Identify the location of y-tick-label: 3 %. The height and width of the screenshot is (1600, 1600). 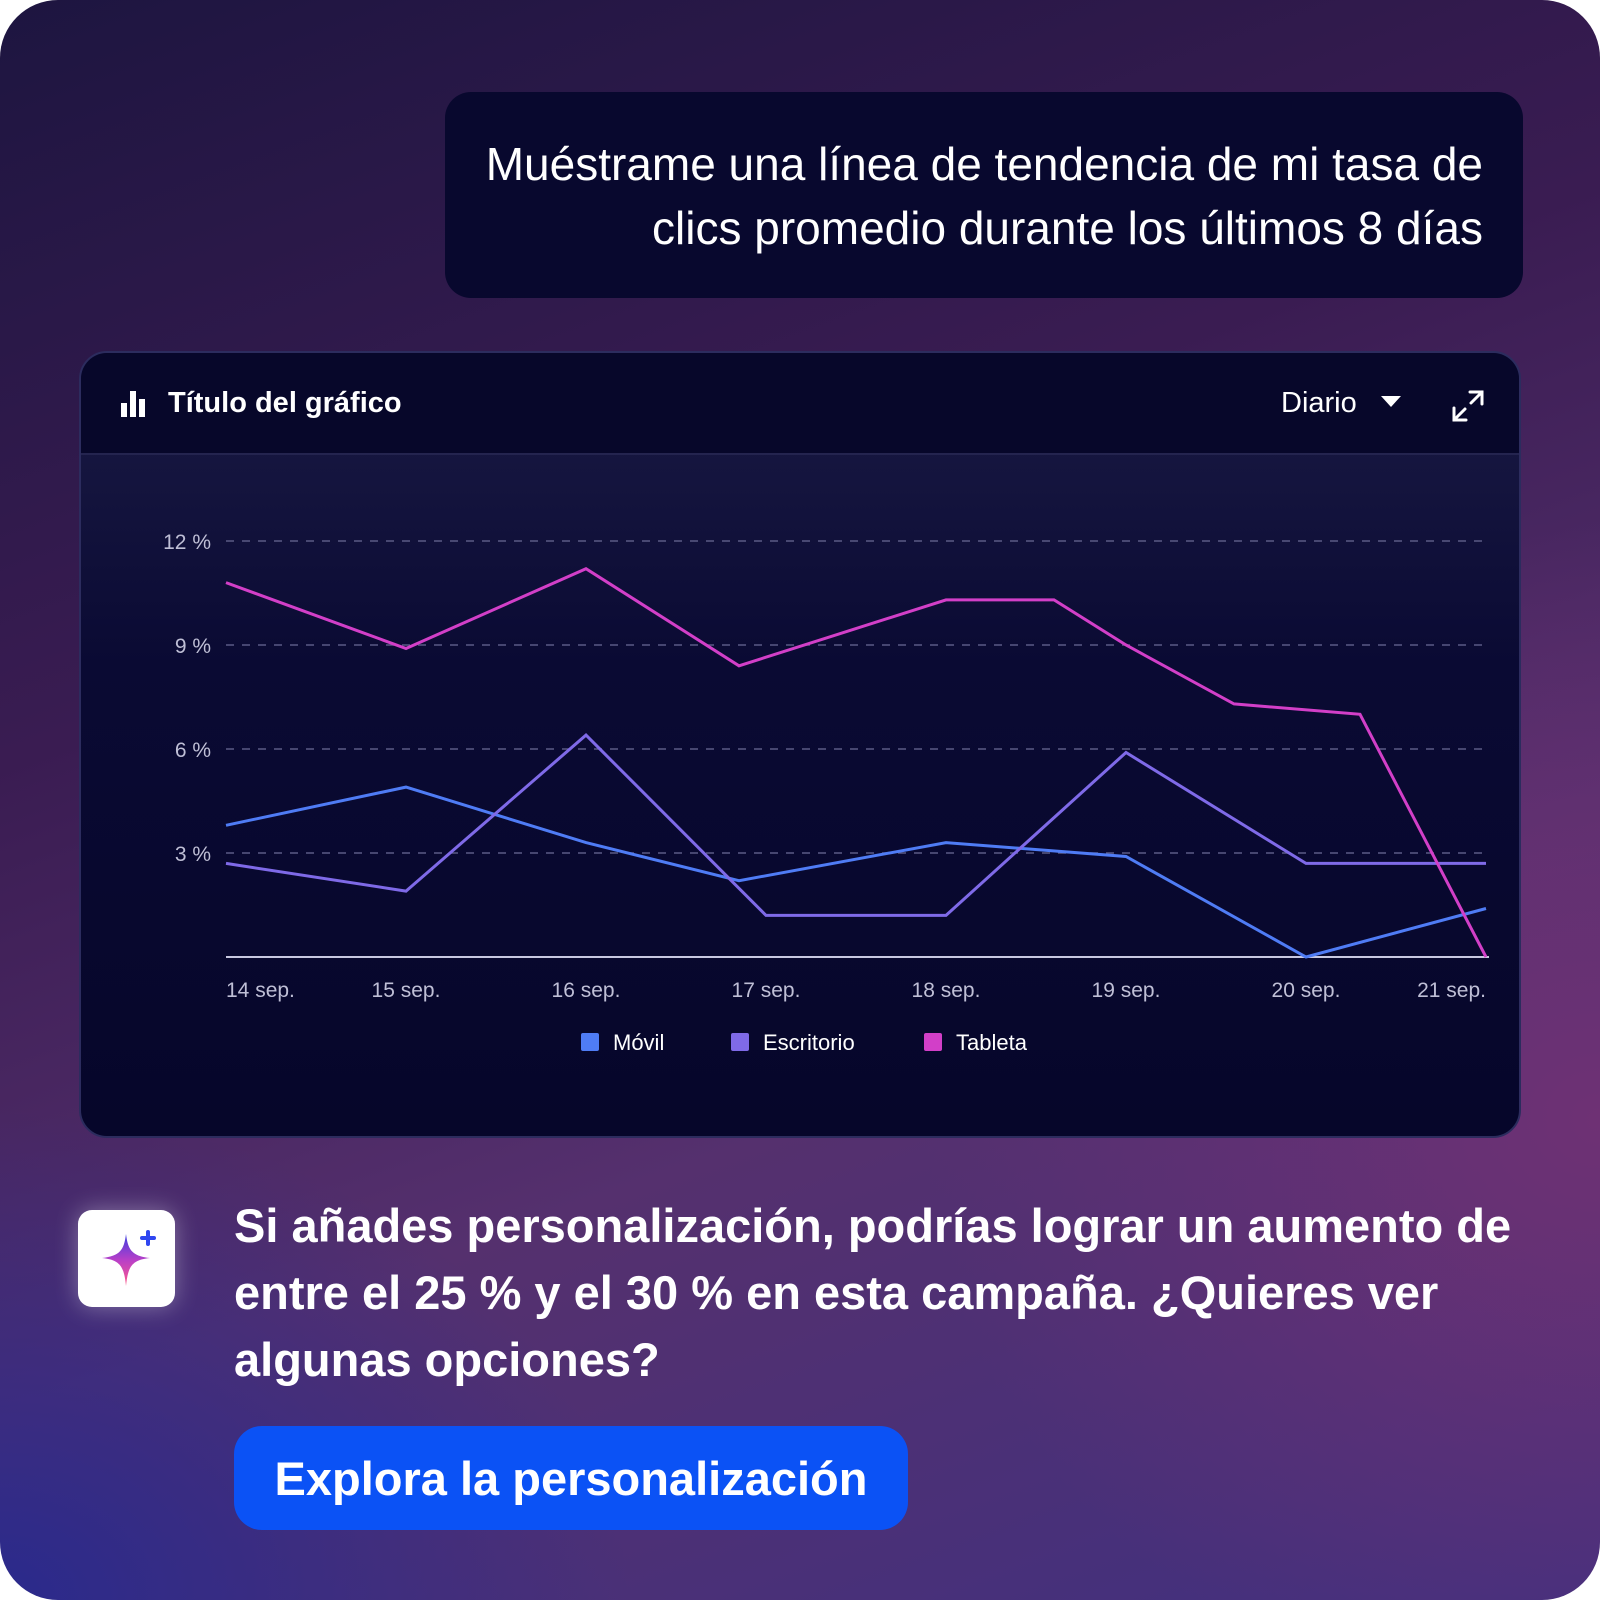
(193, 854).